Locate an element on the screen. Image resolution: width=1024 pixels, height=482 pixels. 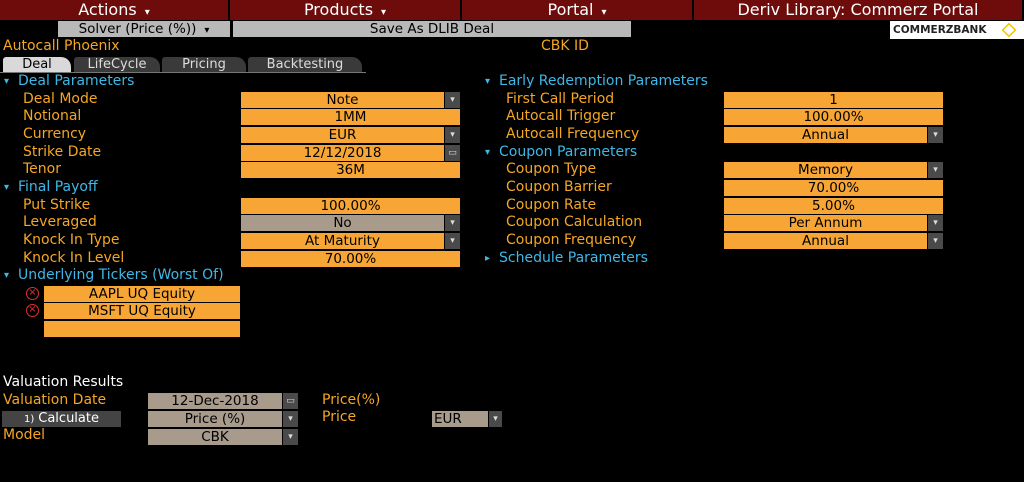
solver-label: Solver (Price (%)) is located at coordinates (137, 29).